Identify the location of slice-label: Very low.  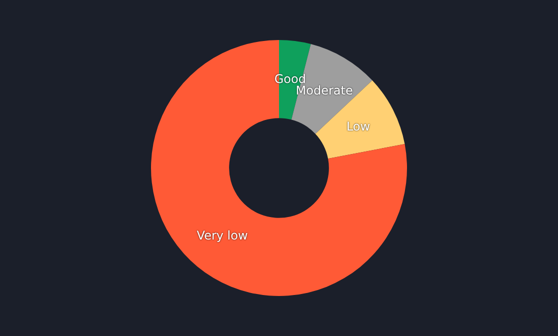
(222, 235).